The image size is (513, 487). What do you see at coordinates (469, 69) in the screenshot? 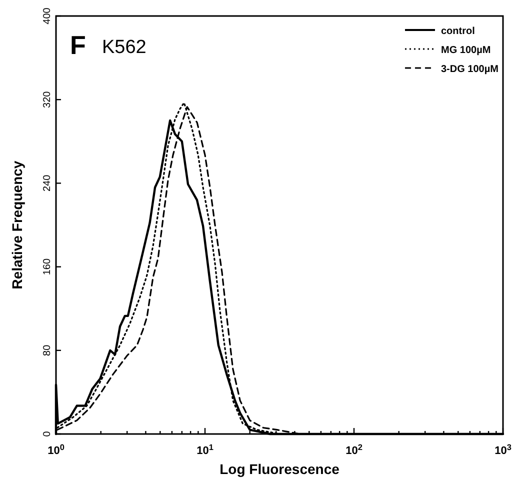
I see `legend-label: 3-DG 100µM` at bounding box center [469, 69].